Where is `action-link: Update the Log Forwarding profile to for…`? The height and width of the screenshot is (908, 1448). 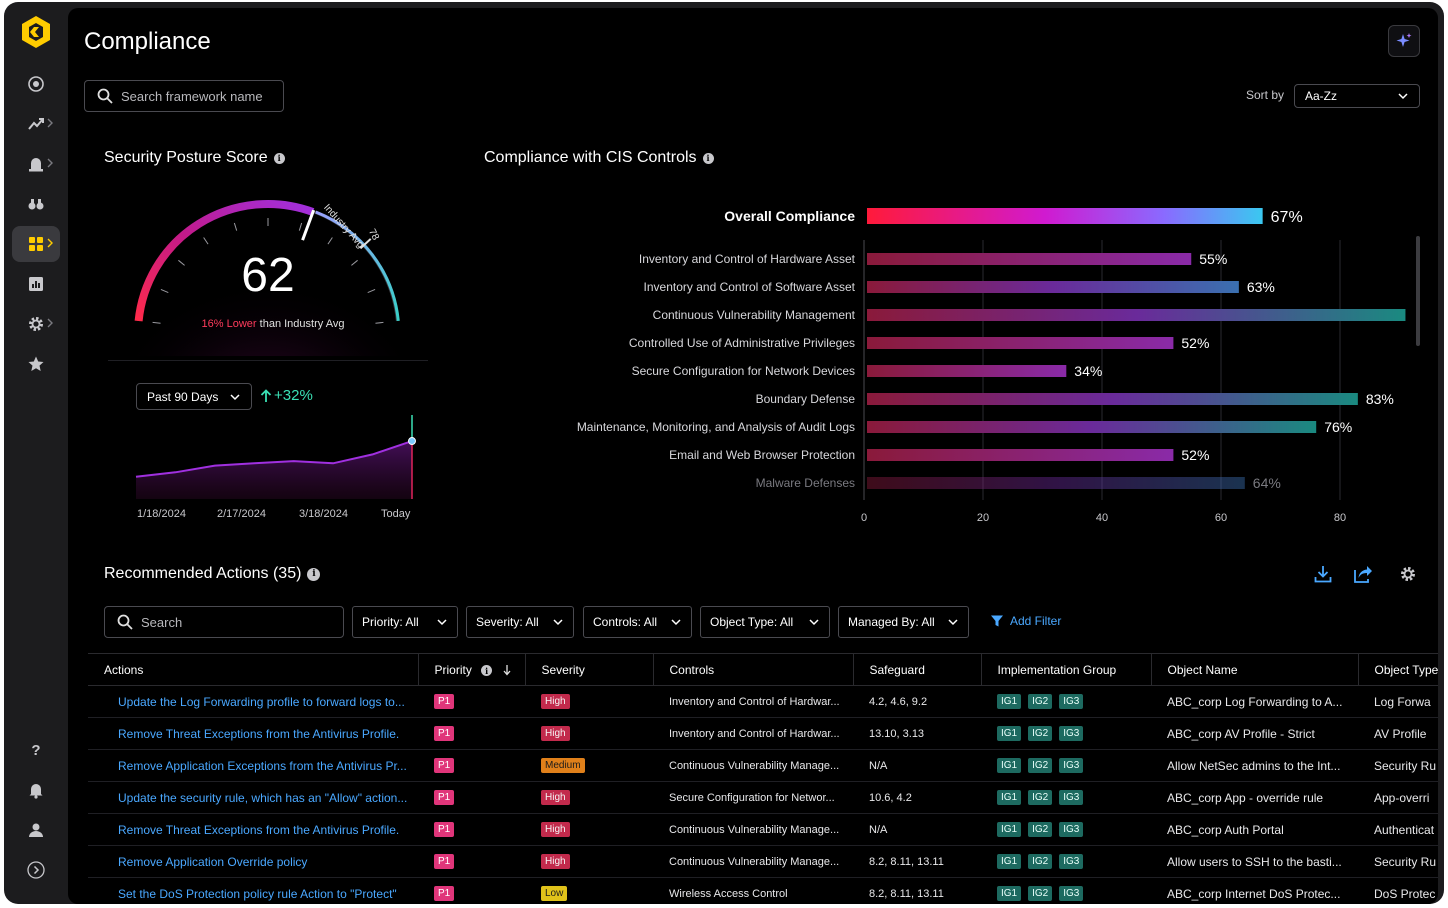 action-link: Update the Log Forwarding profile to for… is located at coordinates (253, 701).